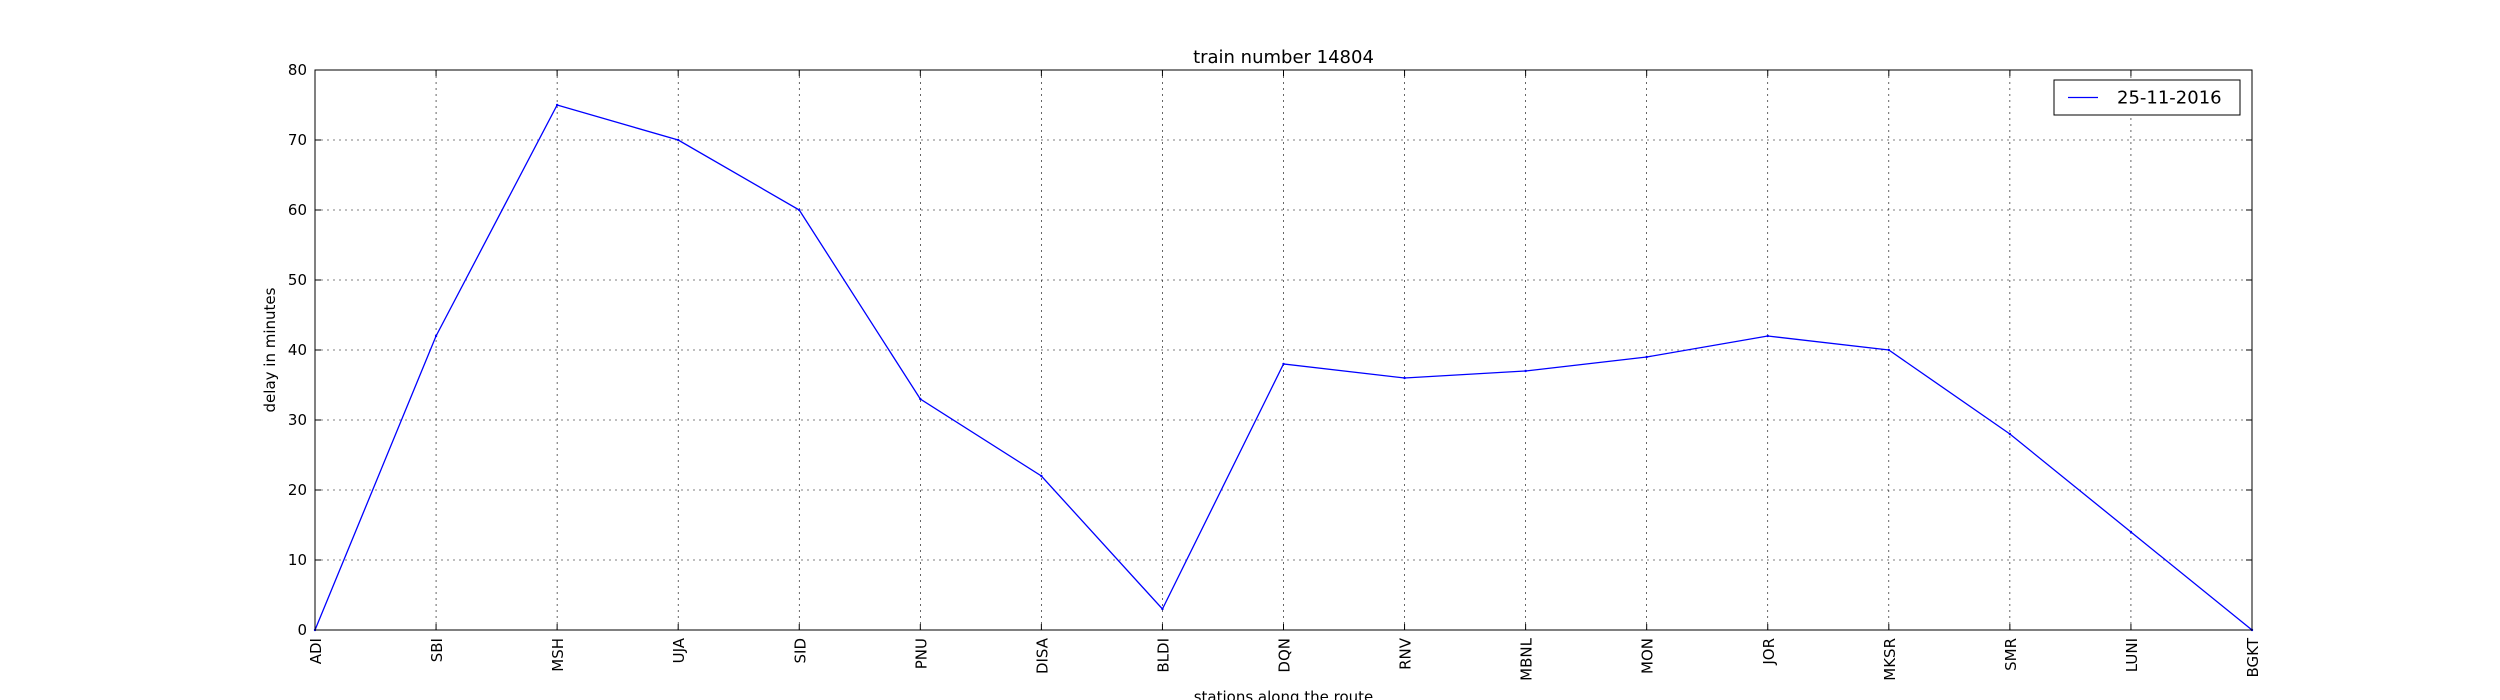 This screenshot has width=2500, height=700. What do you see at coordinates (800, 651) in the screenshot?
I see `x-tick-label: SID` at bounding box center [800, 651].